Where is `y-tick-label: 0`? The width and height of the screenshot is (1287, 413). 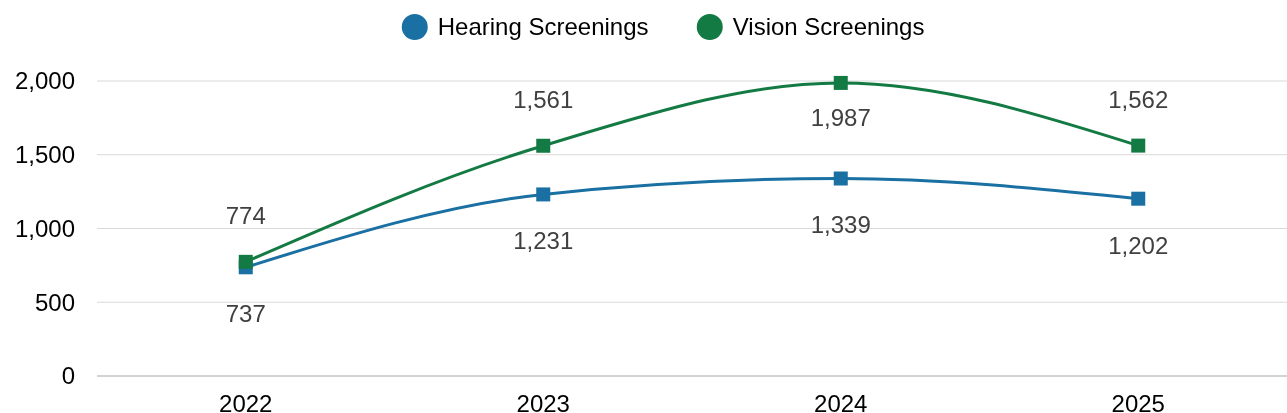
y-tick-label: 0 is located at coordinates (68, 376).